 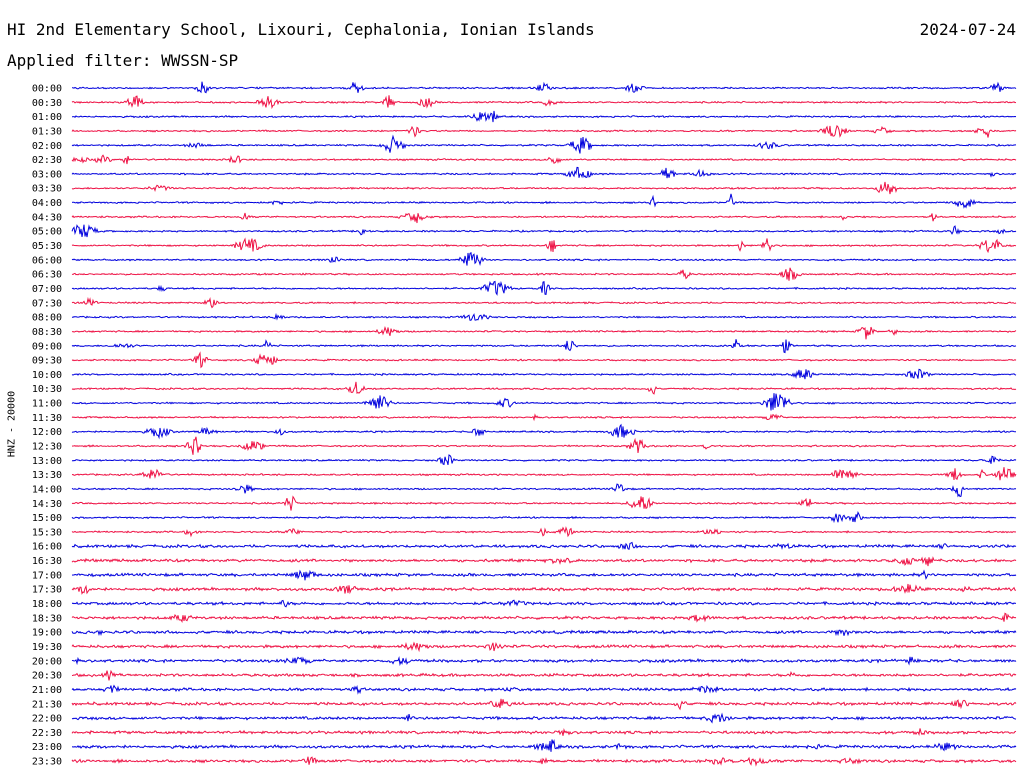 What do you see at coordinates (47, 203) in the screenshot?
I see `tick-label-0400: 04:00` at bounding box center [47, 203].